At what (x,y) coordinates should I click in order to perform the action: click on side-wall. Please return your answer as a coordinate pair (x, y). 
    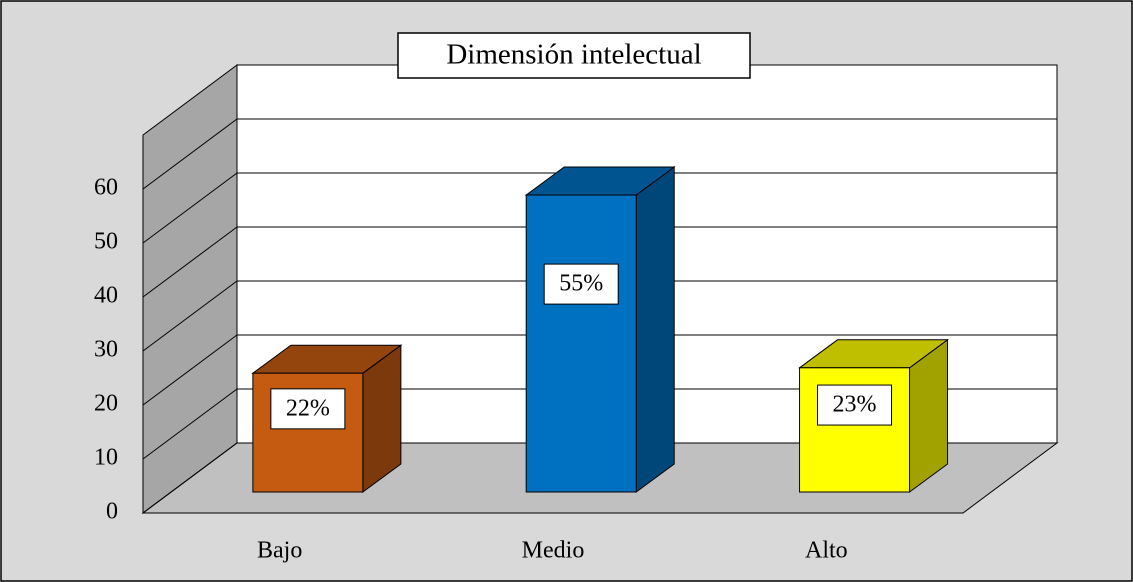
    Looking at the image, I should click on (190, 289).